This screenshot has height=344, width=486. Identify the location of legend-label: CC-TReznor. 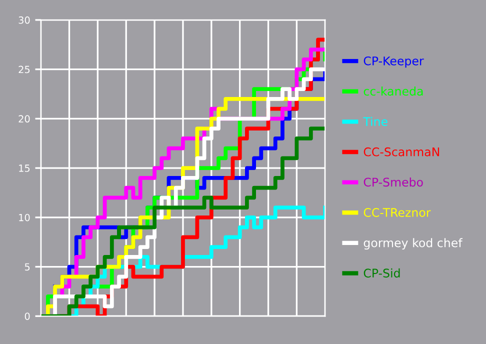
(397, 212).